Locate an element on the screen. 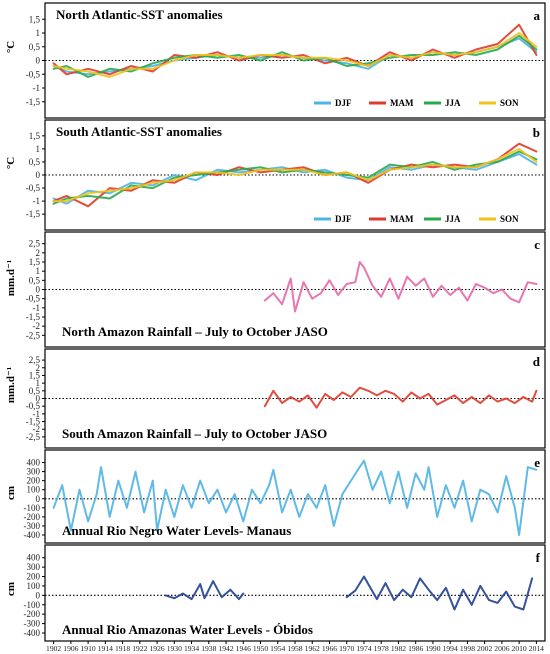 The image size is (550, 654). series-line-jja is located at coordinates (295, 177).